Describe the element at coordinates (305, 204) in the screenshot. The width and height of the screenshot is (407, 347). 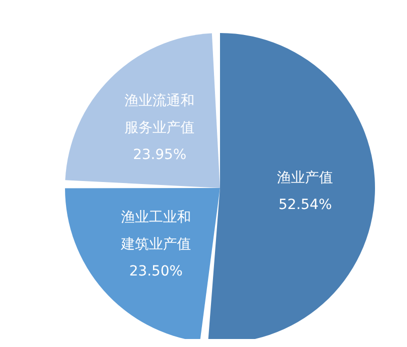
I see `data-label: 52.54%` at that location.